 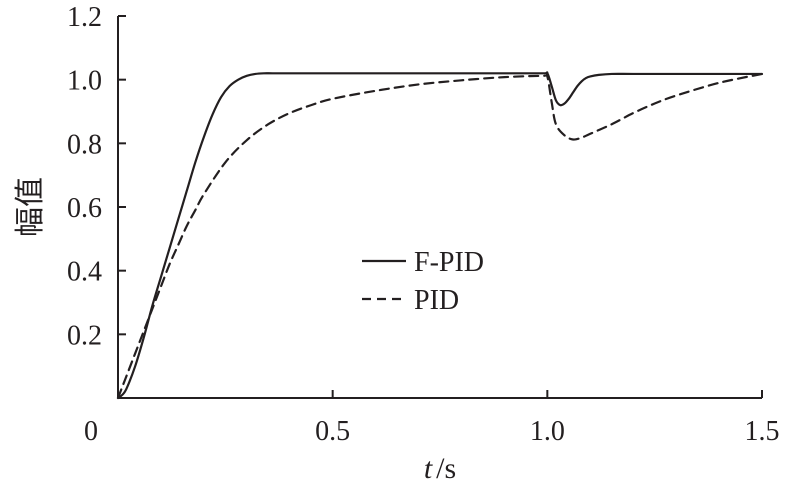 What do you see at coordinates (332, 431) in the screenshot?
I see `x-tick-label: 0.5` at bounding box center [332, 431].